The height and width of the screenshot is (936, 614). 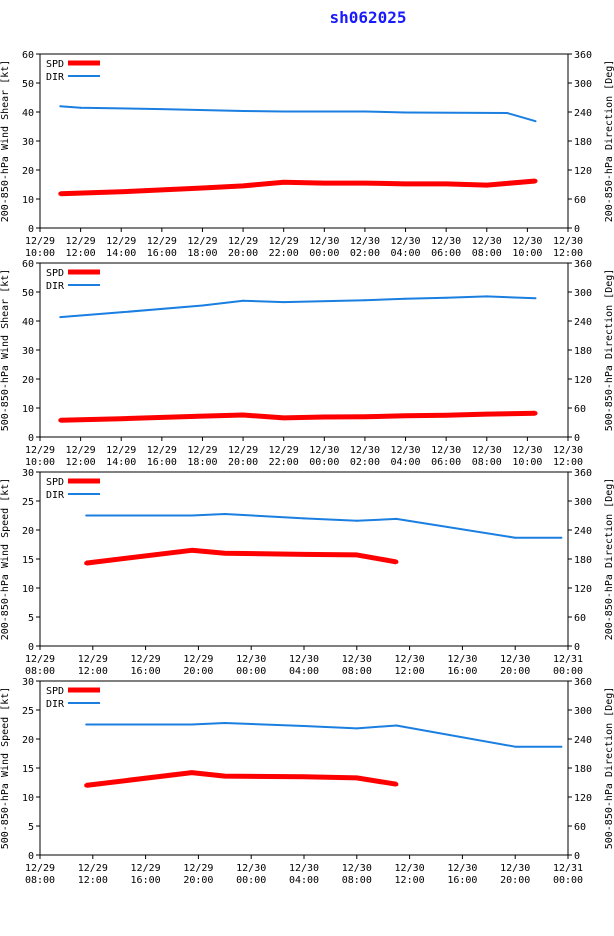 What do you see at coordinates (368, 17) in the screenshot?
I see `page-title: sh062025` at bounding box center [368, 17].